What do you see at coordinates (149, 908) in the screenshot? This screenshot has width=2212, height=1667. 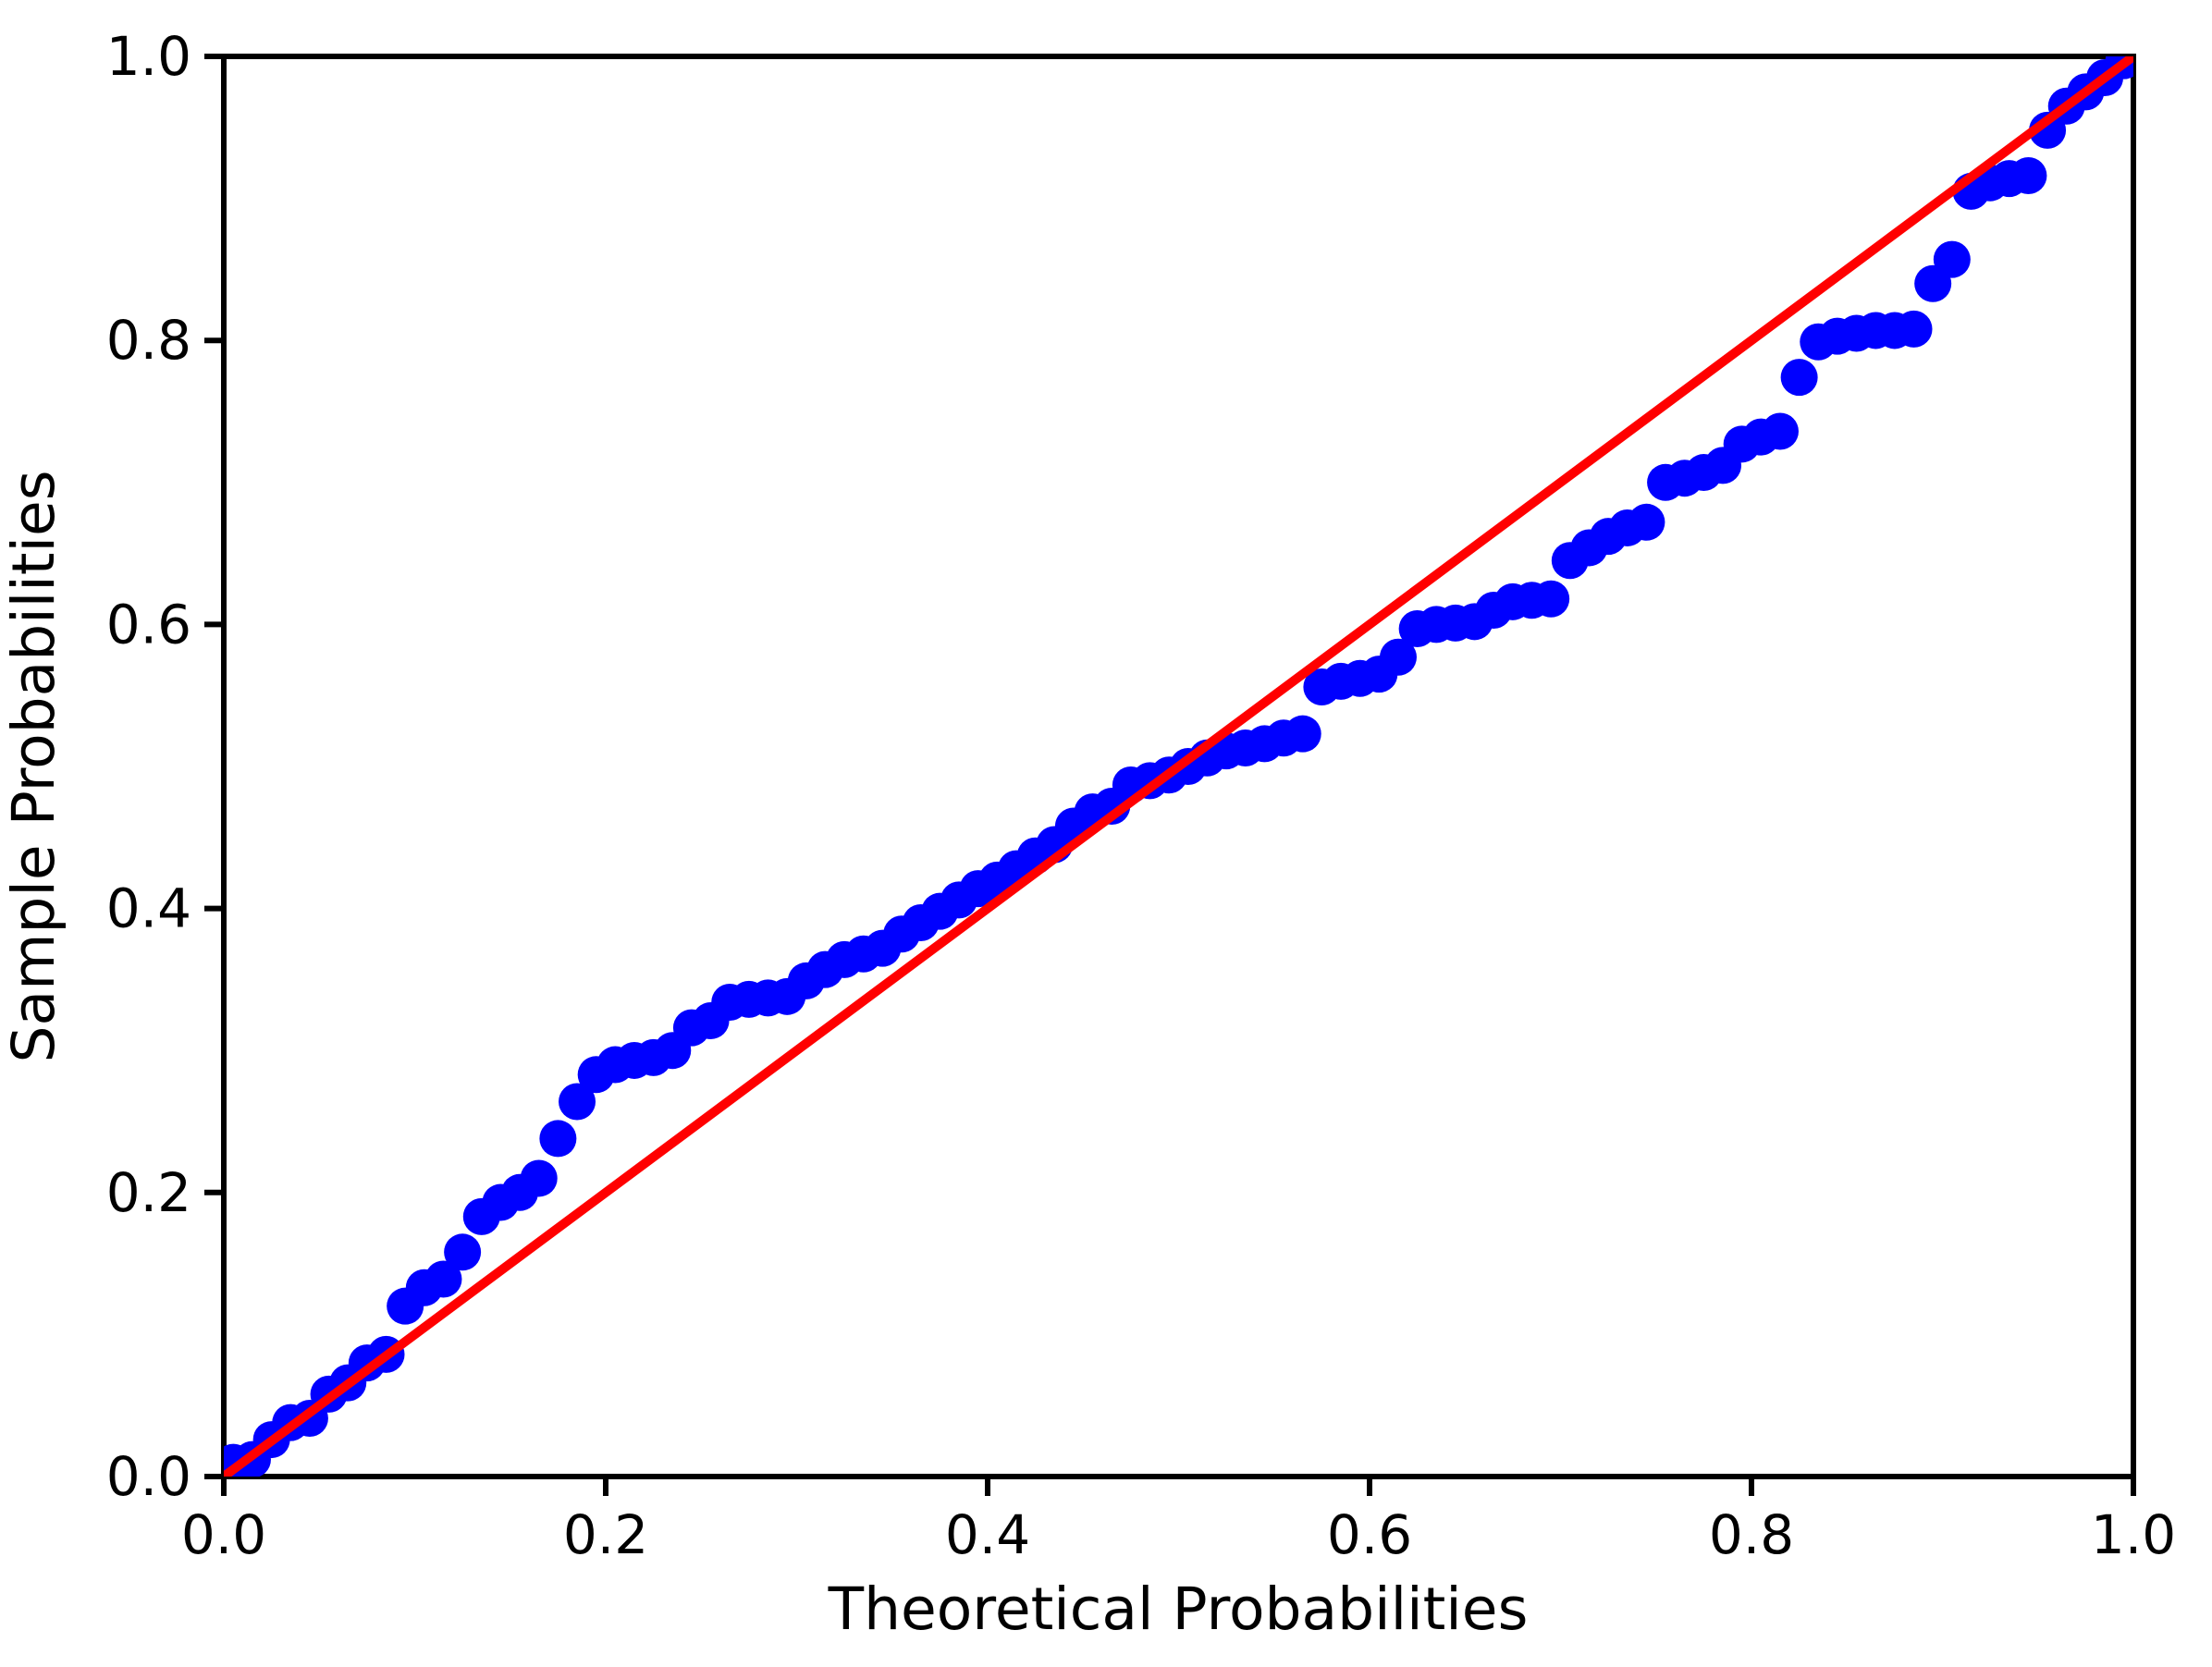 I see `y-tick-label-0.4: 0.4` at bounding box center [149, 908].